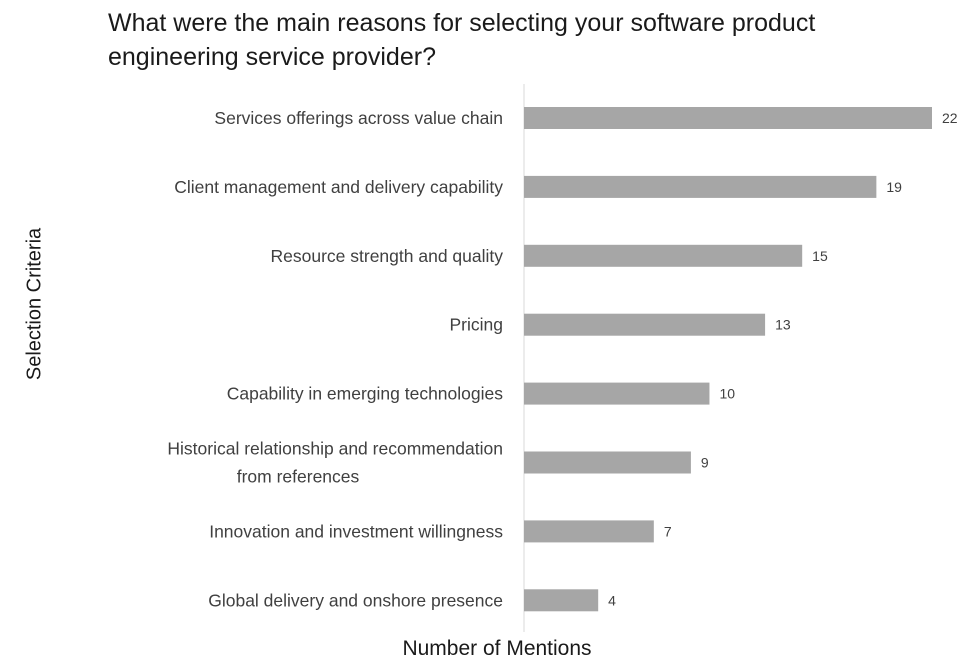 This screenshot has height=668, width=974. Describe the element at coordinates (497, 648) in the screenshot. I see `x-axis-title: Number of Mentions` at that location.